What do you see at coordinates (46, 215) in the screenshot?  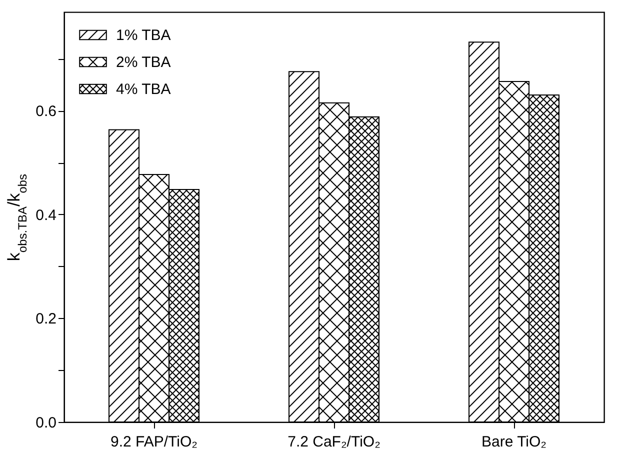 I see `y-tick-label: 0.4` at bounding box center [46, 215].